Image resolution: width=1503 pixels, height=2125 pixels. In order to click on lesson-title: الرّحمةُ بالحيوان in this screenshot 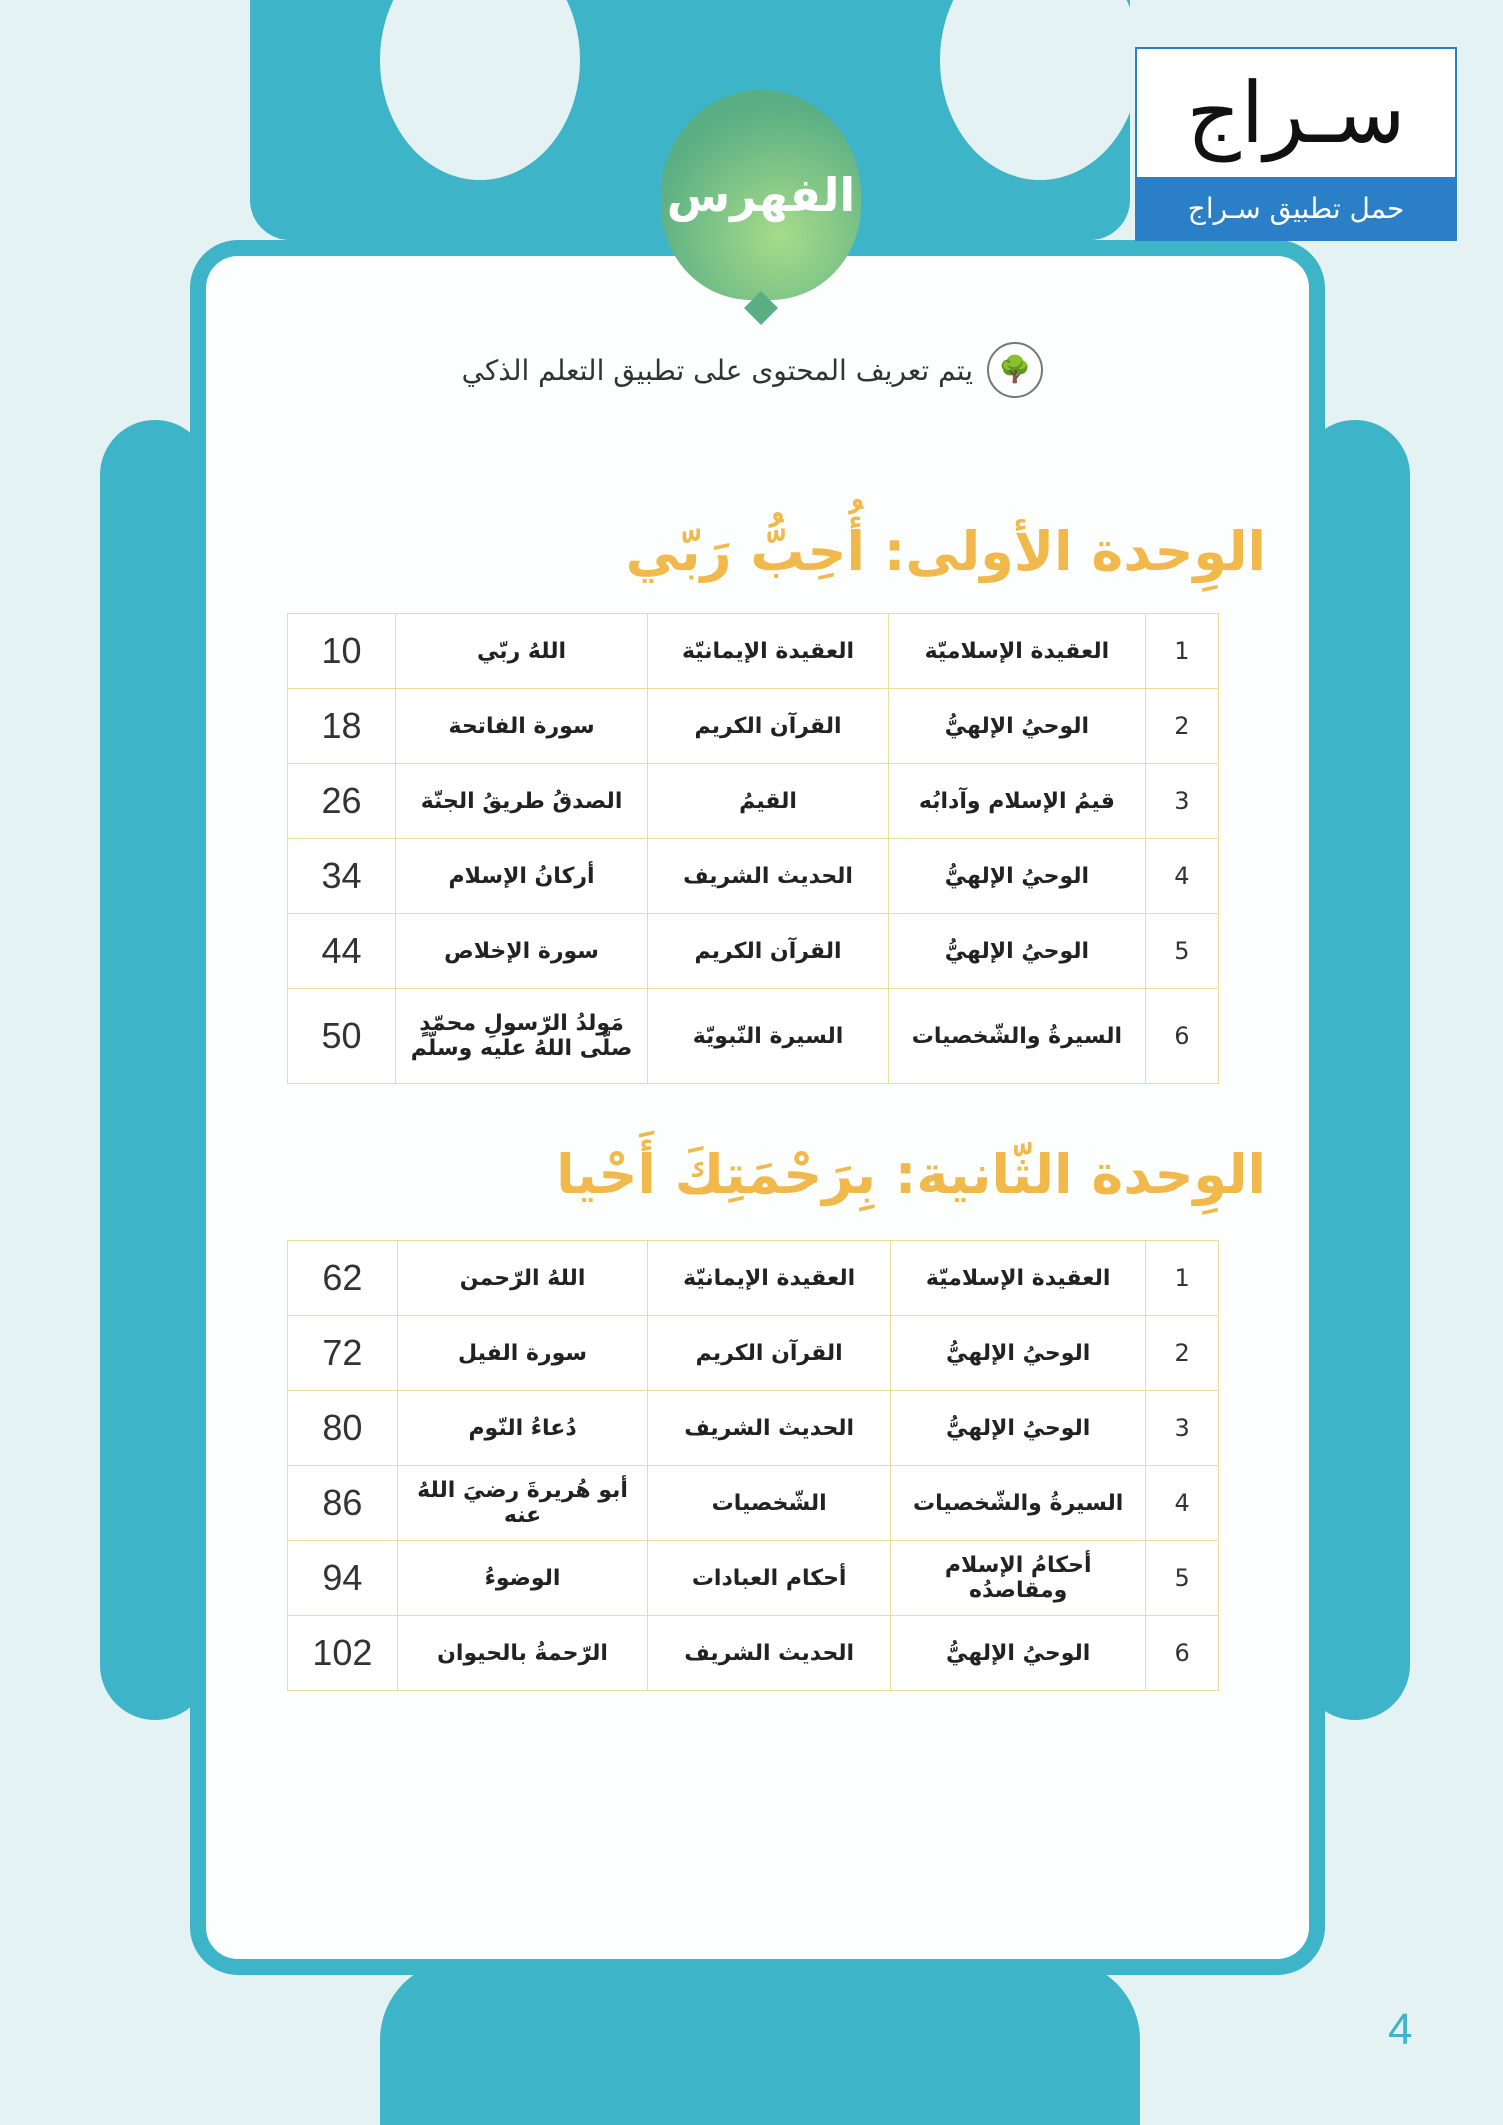, I will do `click(522, 1653)`.